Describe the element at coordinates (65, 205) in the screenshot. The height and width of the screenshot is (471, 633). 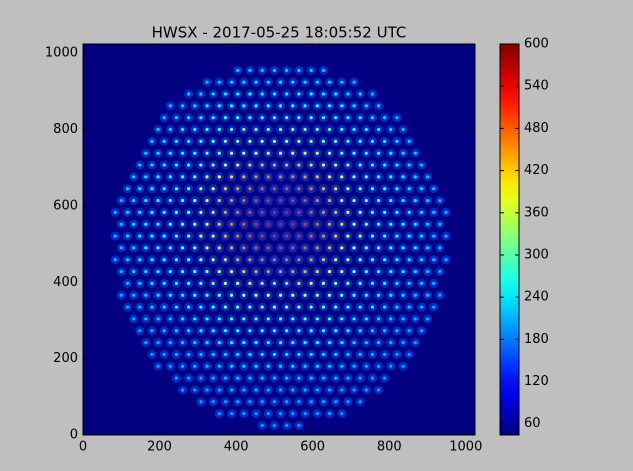
I see `y-tick-label: 600` at that location.